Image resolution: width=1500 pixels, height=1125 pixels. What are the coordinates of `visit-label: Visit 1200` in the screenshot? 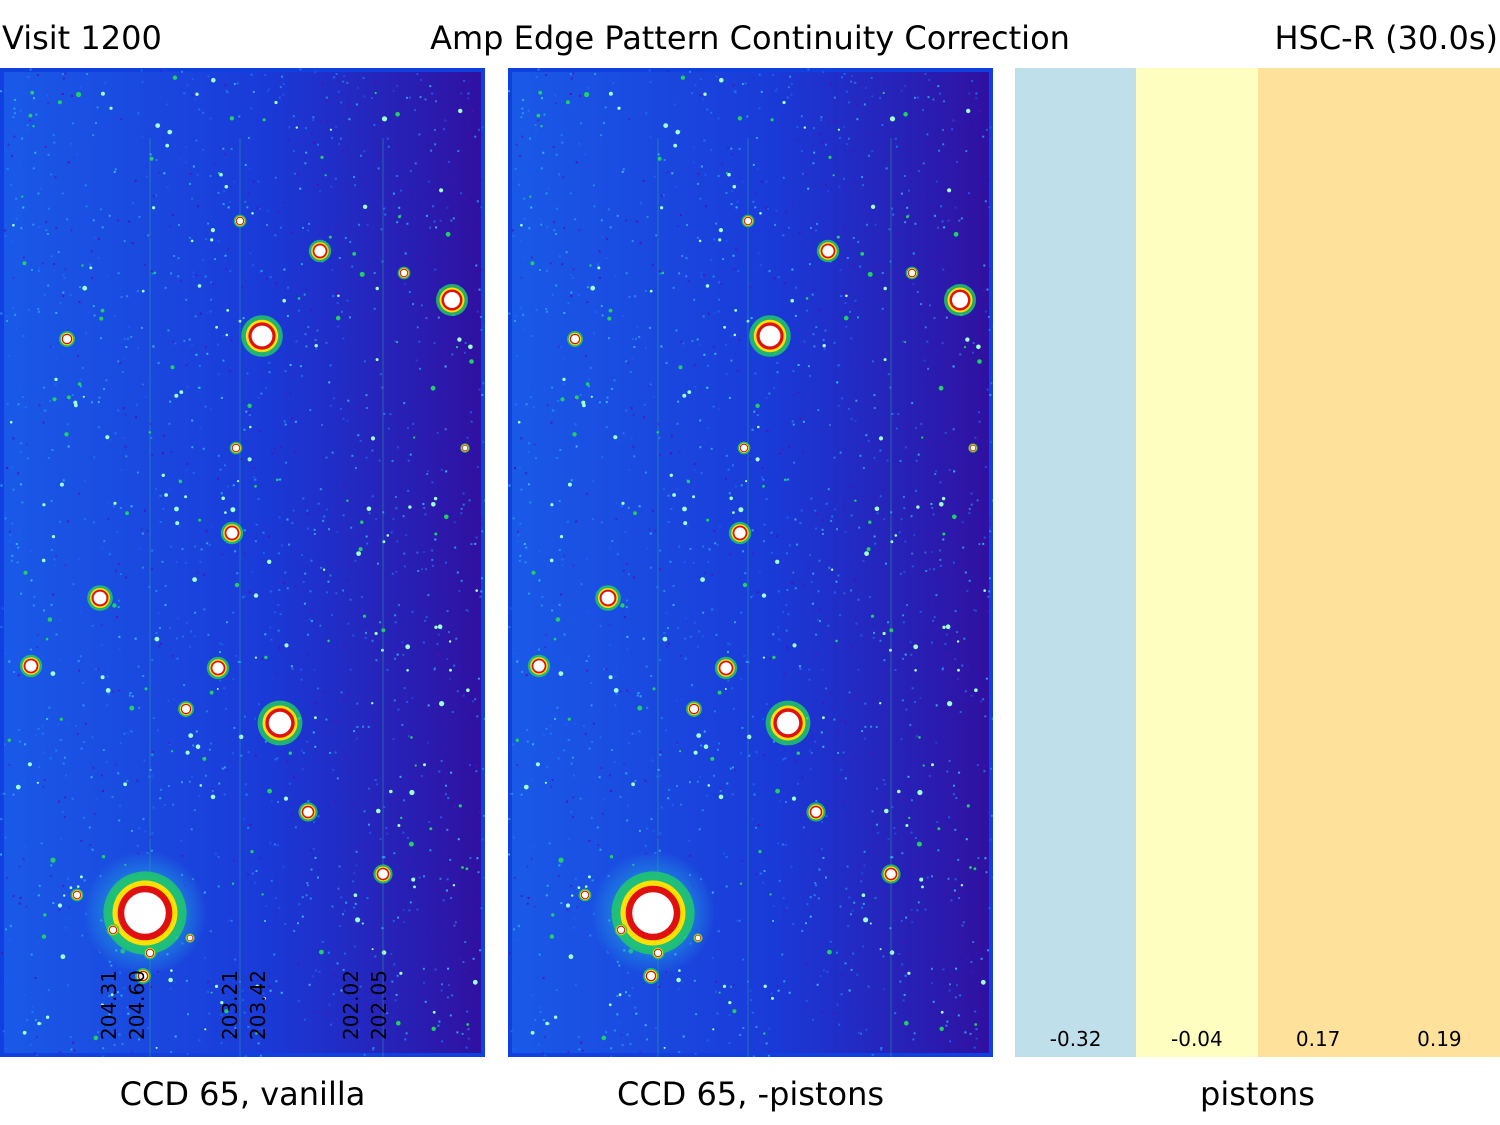 It's located at (82, 38).